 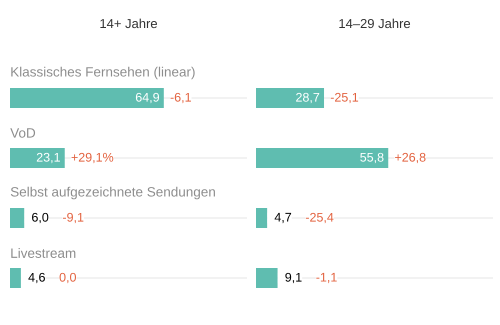 What do you see at coordinates (308, 98) in the screenshot?
I see `data-label: 28,7` at bounding box center [308, 98].